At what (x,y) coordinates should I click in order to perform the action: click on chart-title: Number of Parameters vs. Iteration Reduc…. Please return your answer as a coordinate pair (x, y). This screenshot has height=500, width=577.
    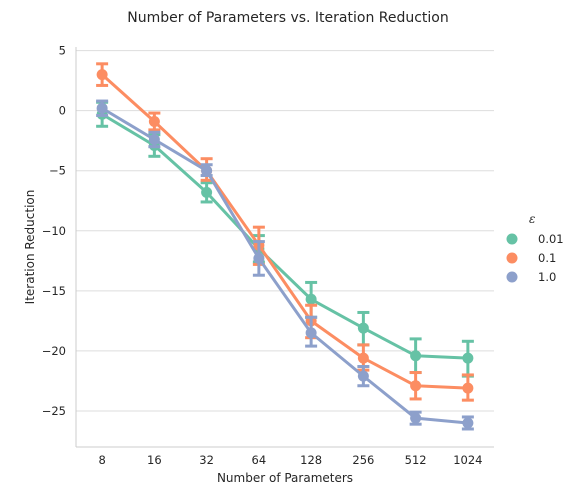
    Looking at the image, I should click on (288, 18).